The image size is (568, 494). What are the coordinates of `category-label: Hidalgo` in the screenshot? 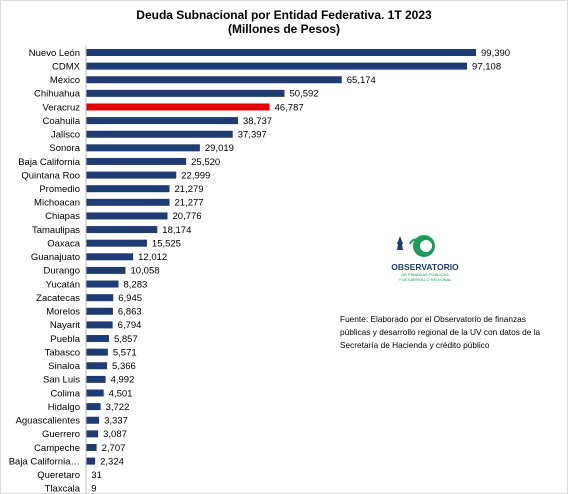 It's located at (64, 407).